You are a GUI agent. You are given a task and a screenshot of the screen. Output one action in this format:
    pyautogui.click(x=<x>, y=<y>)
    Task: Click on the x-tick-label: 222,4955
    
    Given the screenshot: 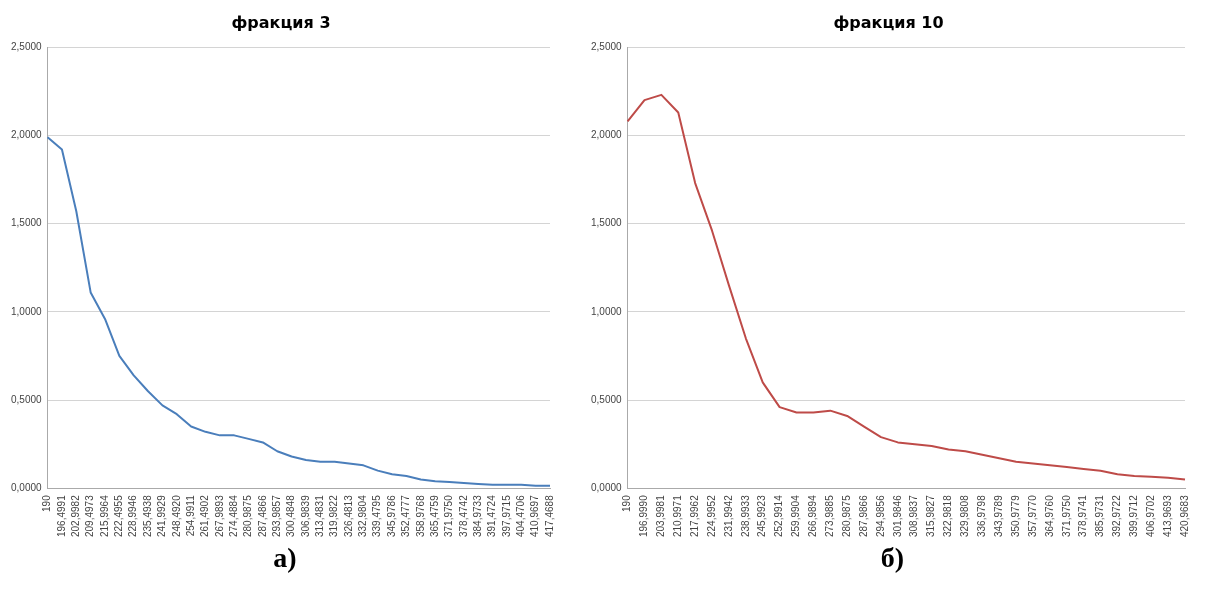 What is the action you would take?
    pyautogui.click(x=119, y=516)
    